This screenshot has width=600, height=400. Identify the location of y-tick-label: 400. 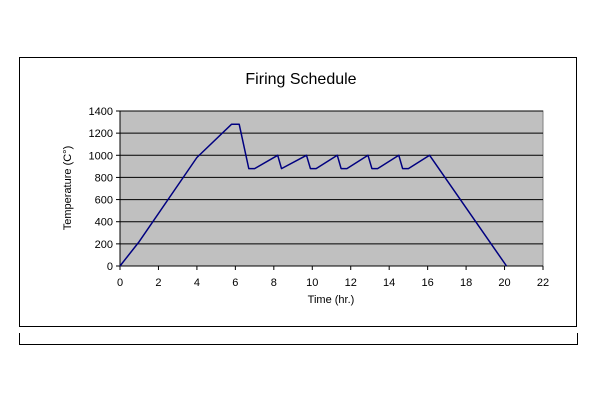
(104, 223).